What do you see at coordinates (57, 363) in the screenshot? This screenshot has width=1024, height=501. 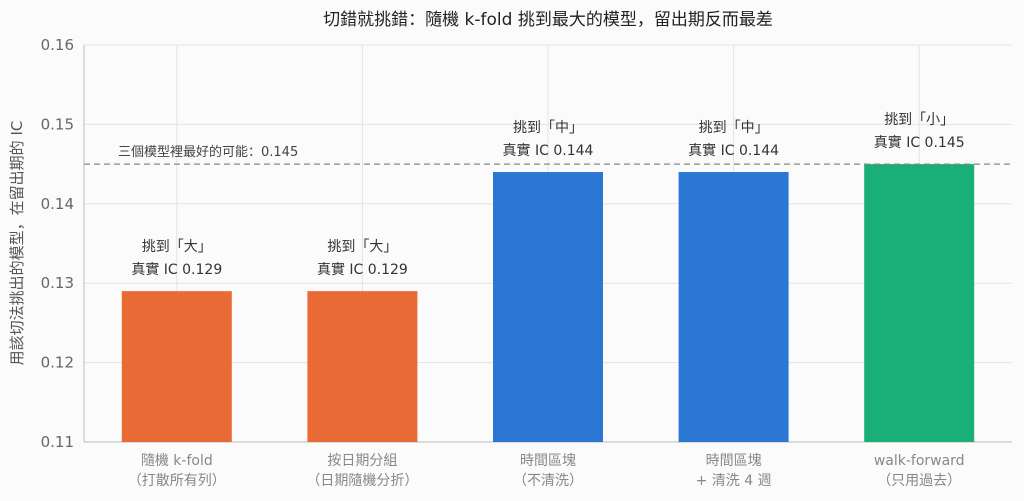 I see `y-tick-label: 0.12` at bounding box center [57, 363].